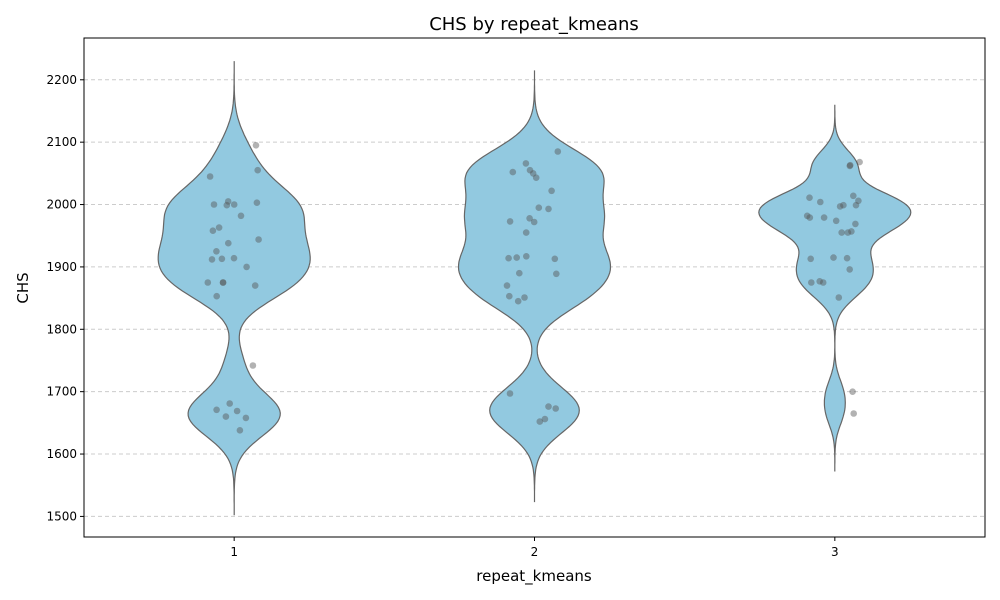 The height and width of the screenshot is (600, 1000). Describe the element at coordinates (61, 516) in the screenshot. I see `y-tick-label: 1500` at that location.